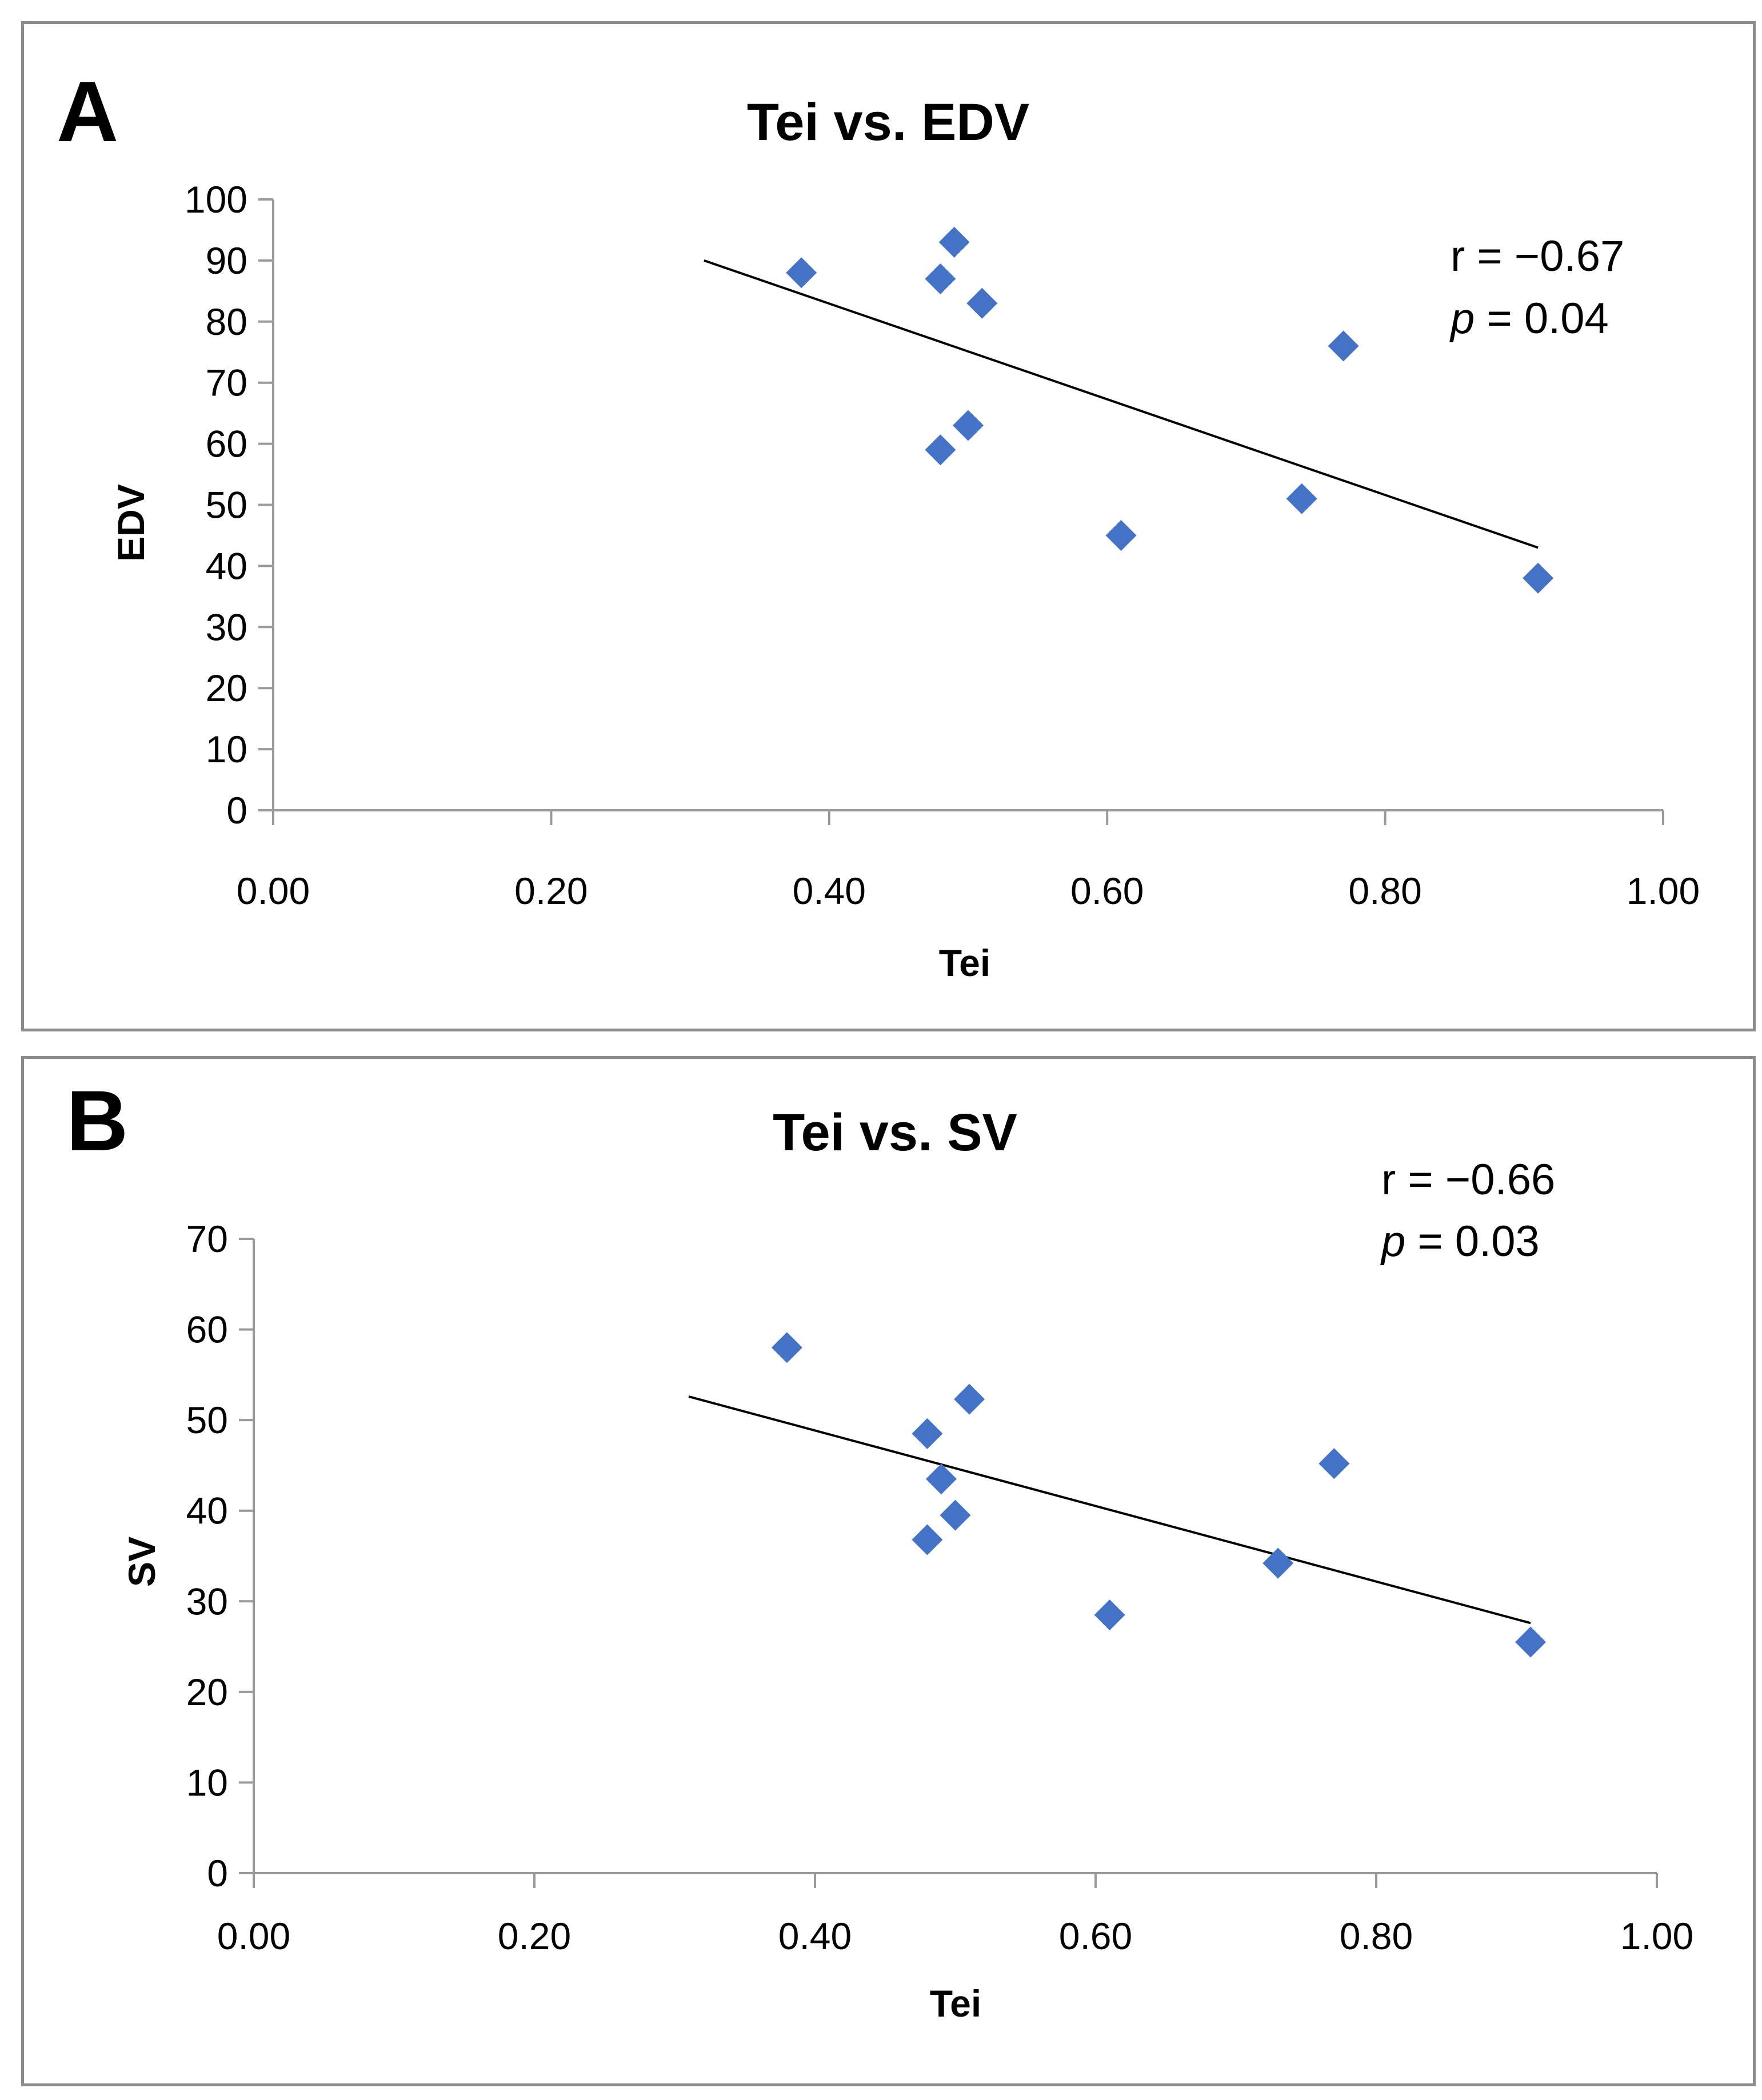 This screenshot has width=1762, height=2100. I want to click on x-axis-label-a: Tei, so click(964, 963).